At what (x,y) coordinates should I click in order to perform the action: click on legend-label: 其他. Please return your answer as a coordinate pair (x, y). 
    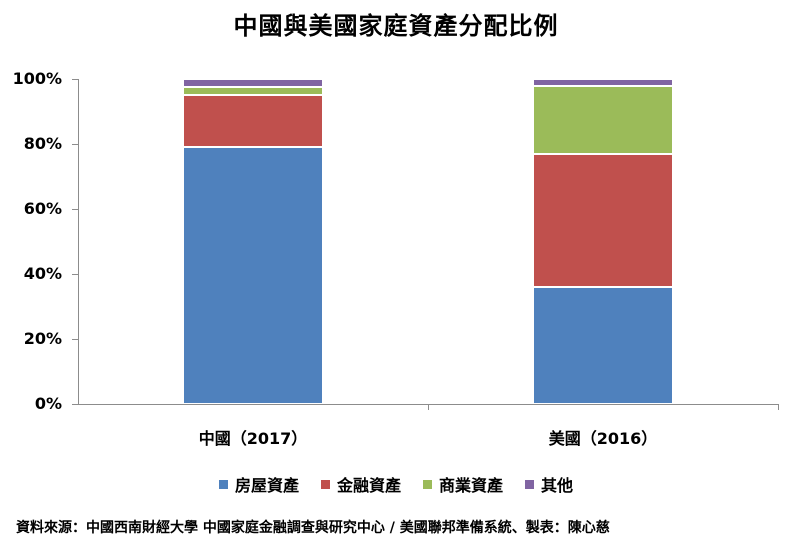
    Looking at the image, I should click on (557, 485).